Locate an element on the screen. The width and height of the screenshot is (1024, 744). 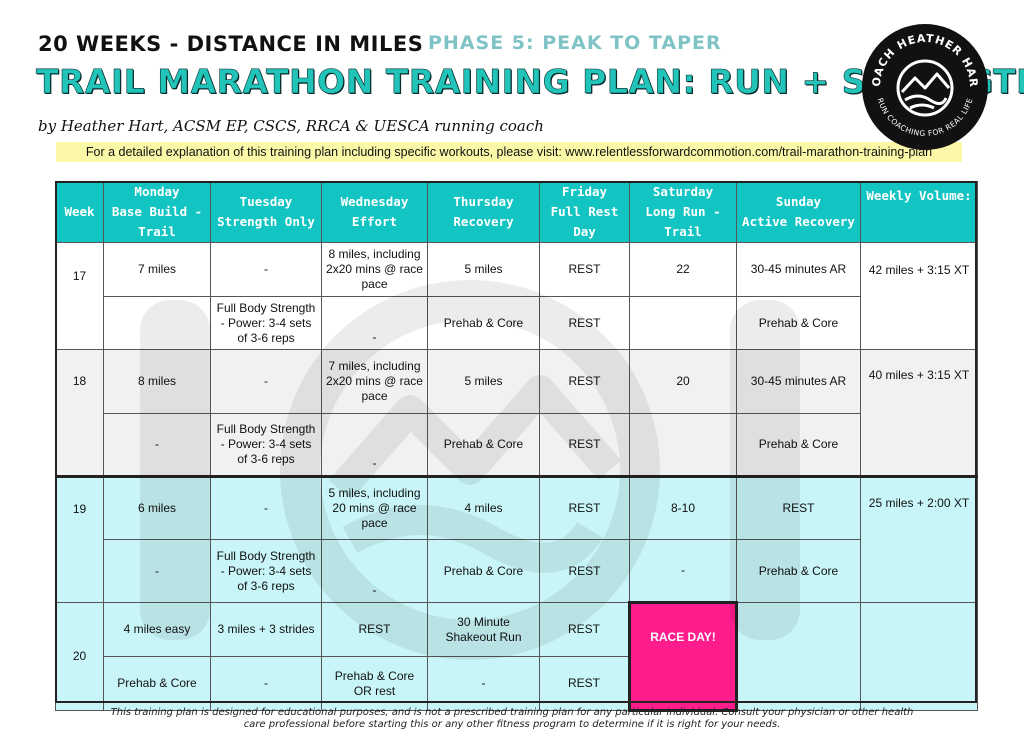
cell-saturday: - is located at coordinates (683, 571).